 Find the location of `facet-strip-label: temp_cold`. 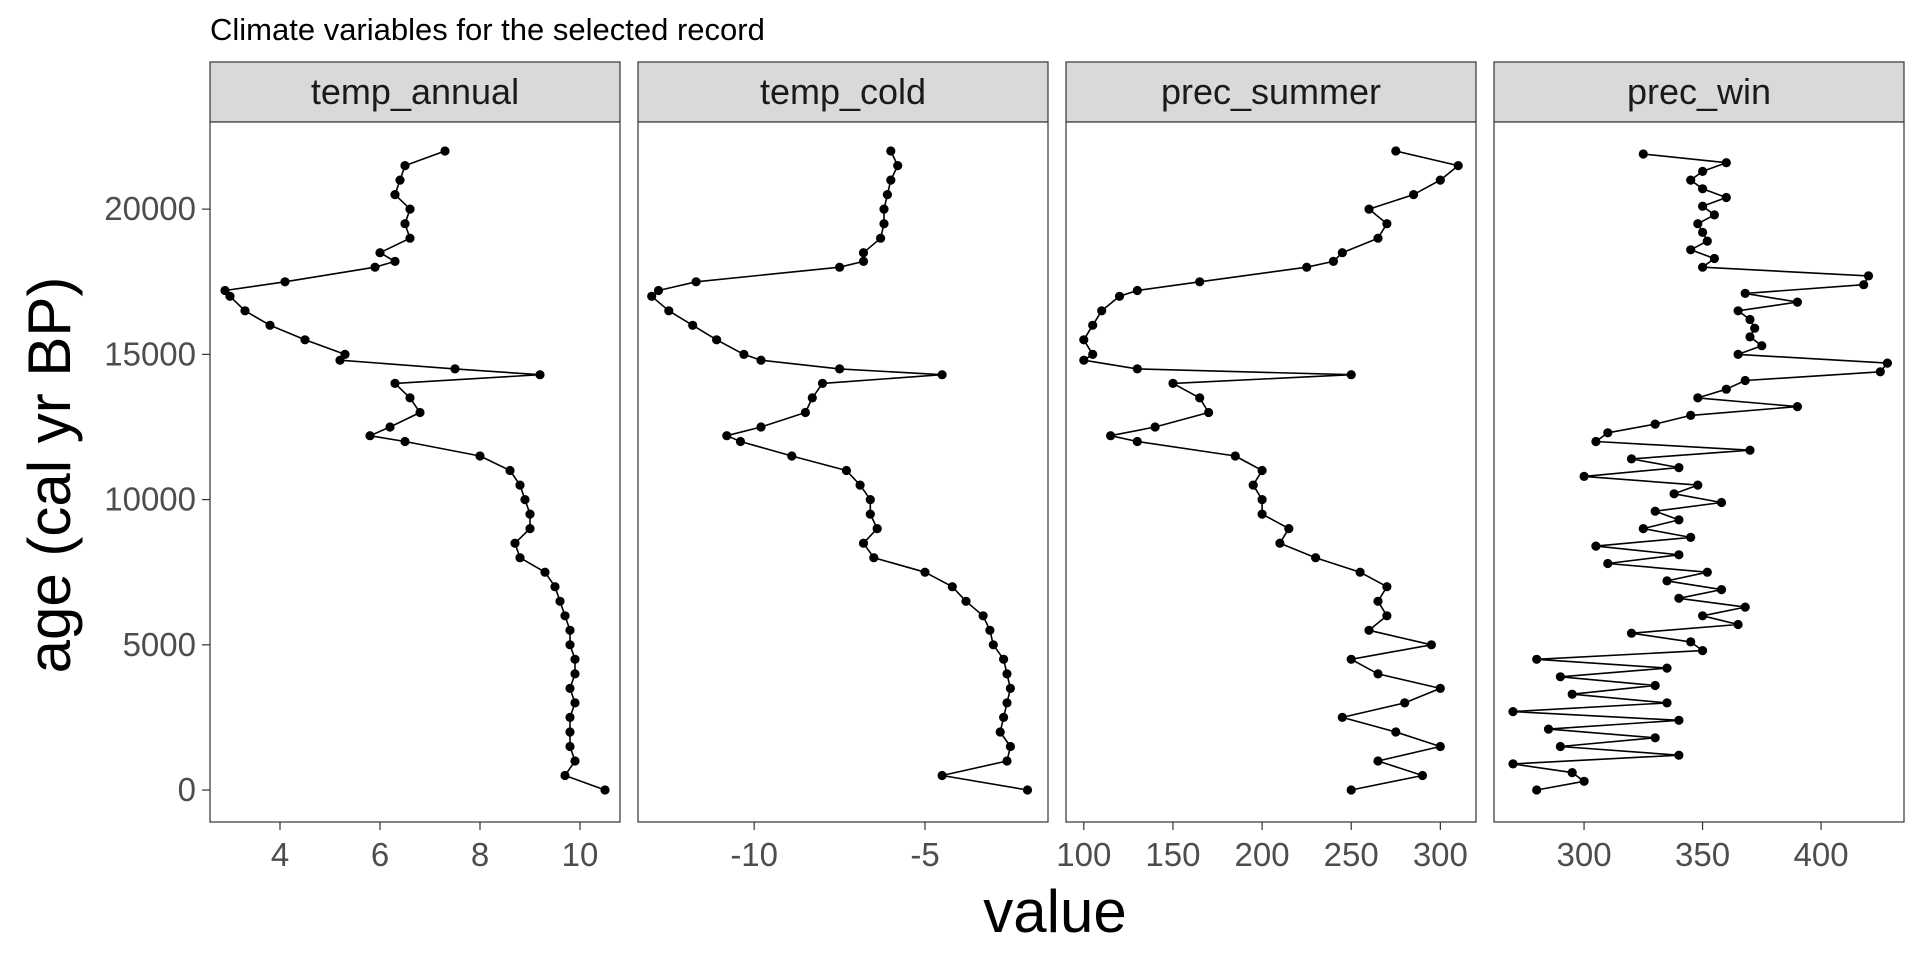

facet-strip-label: temp_cold is located at coordinates (843, 91).